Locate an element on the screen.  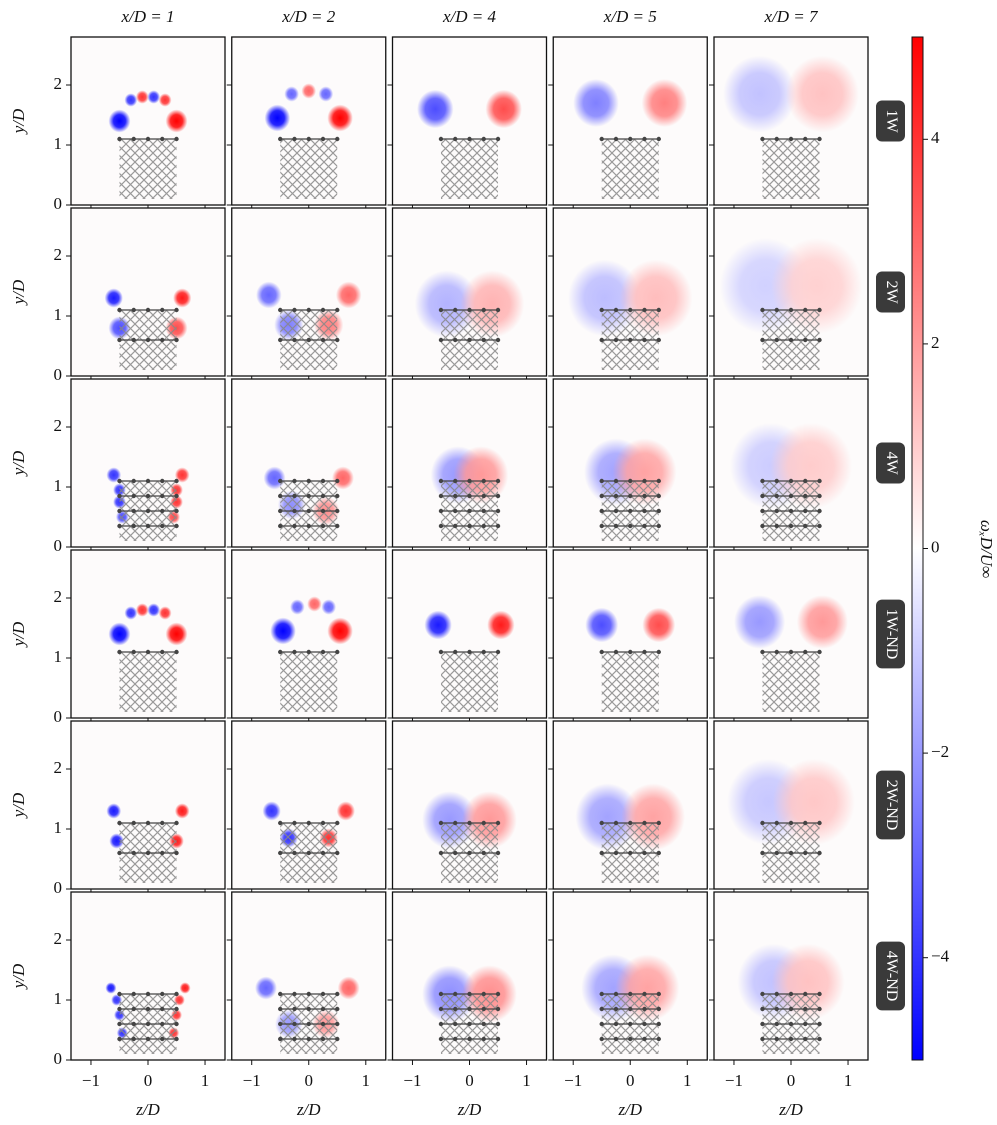
x-tick-label: 0 is located at coordinates (469, 1080).